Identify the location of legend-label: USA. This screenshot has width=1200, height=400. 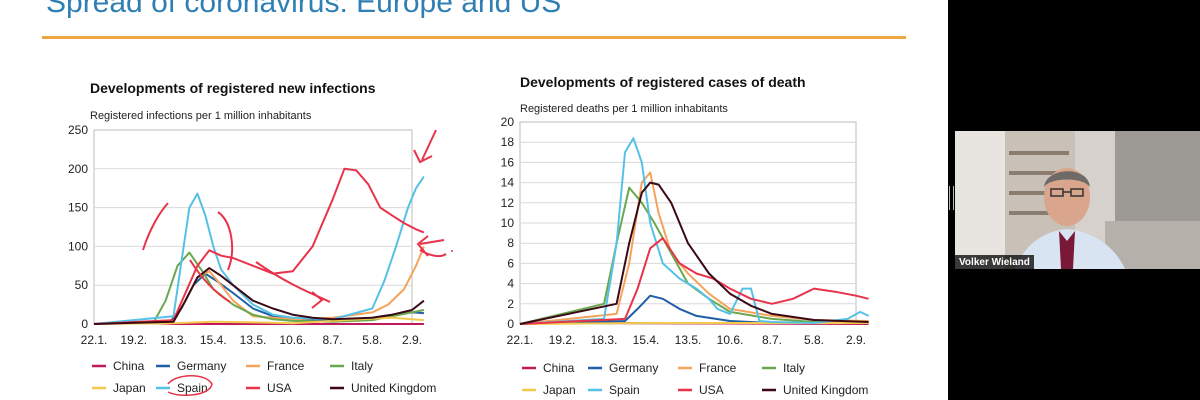
(279, 388).